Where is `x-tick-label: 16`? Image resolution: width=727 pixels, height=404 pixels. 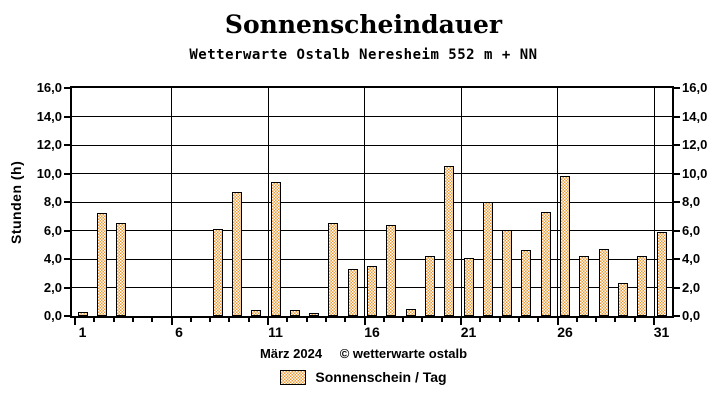 x-tick-label: 16 is located at coordinates (372, 332).